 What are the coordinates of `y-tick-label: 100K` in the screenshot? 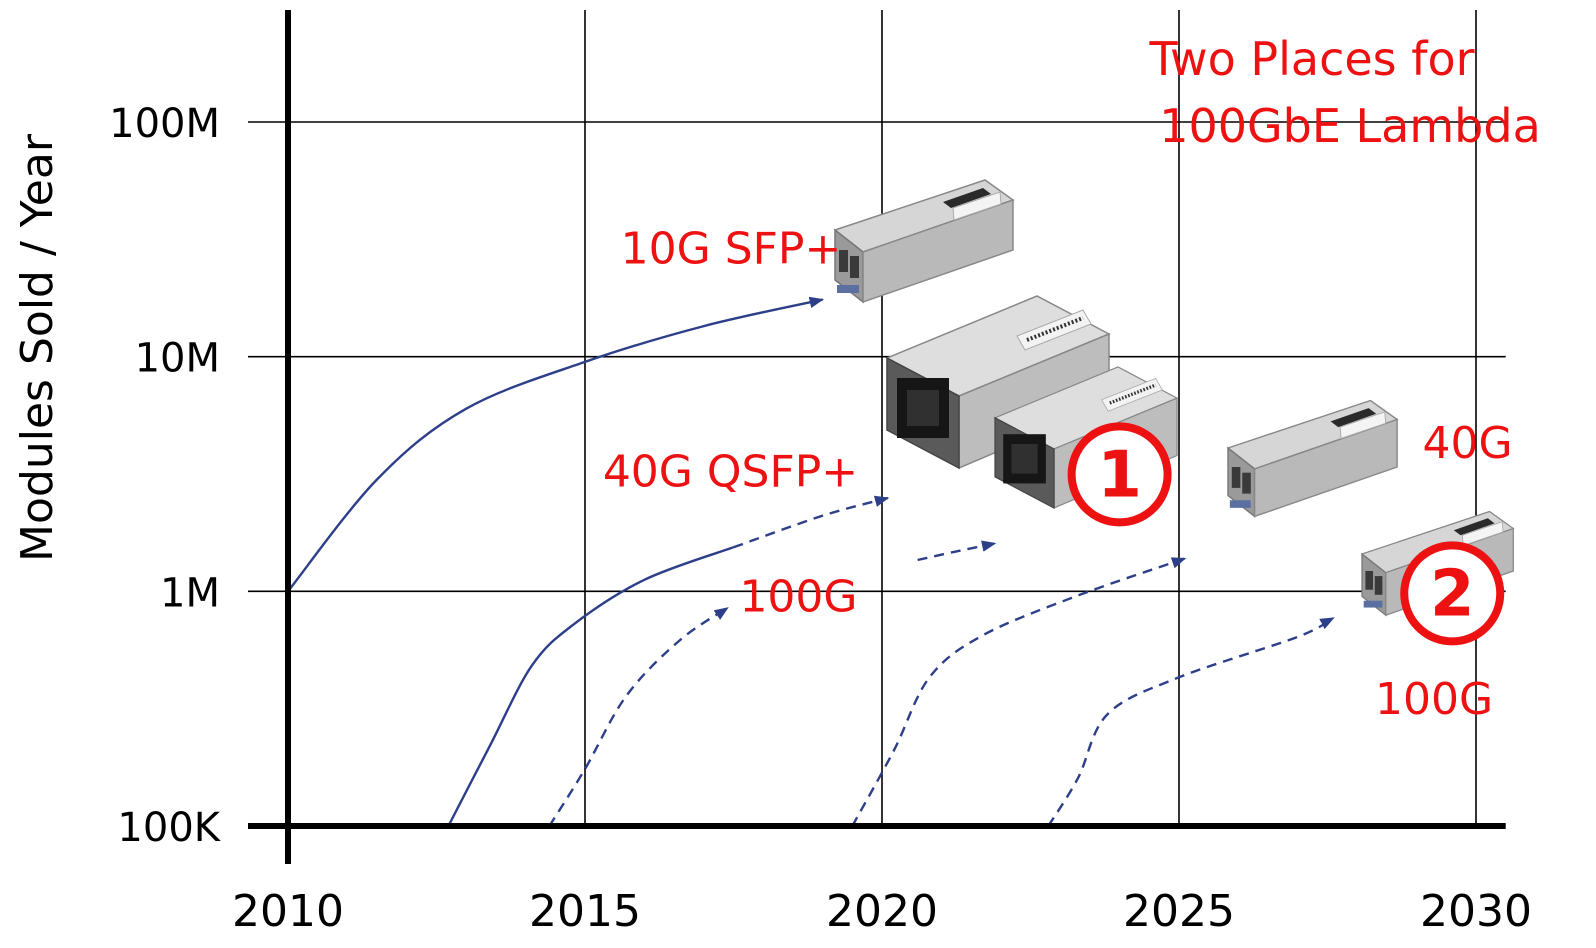 It's located at (169, 828).